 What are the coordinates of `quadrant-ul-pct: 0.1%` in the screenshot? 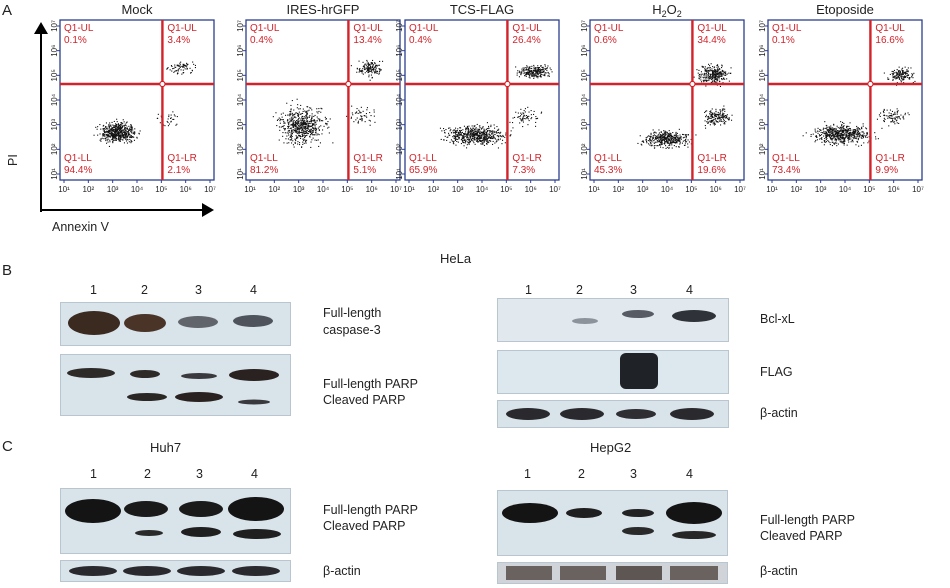 It's located at (75, 40).